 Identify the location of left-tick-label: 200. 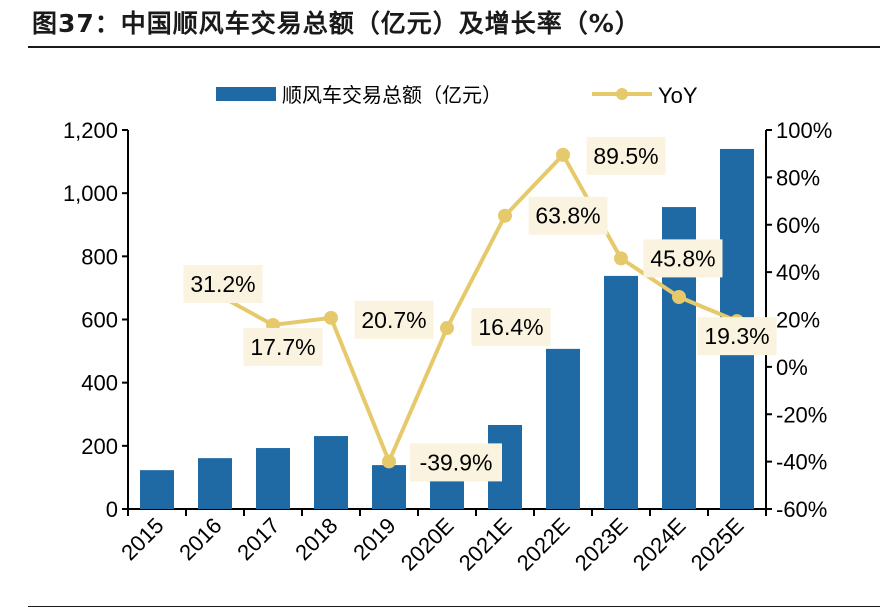
(99, 446).